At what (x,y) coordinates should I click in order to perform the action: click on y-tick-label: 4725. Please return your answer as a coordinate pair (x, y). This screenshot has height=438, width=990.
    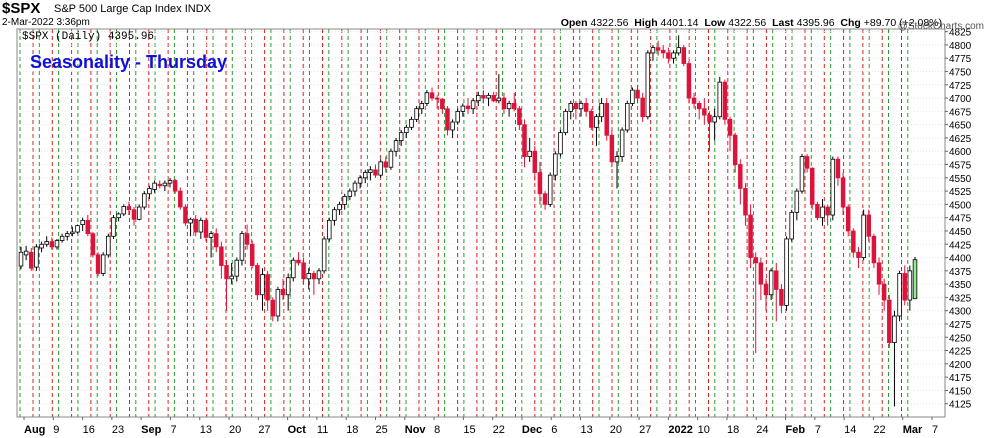
    Looking at the image, I should click on (960, 86).